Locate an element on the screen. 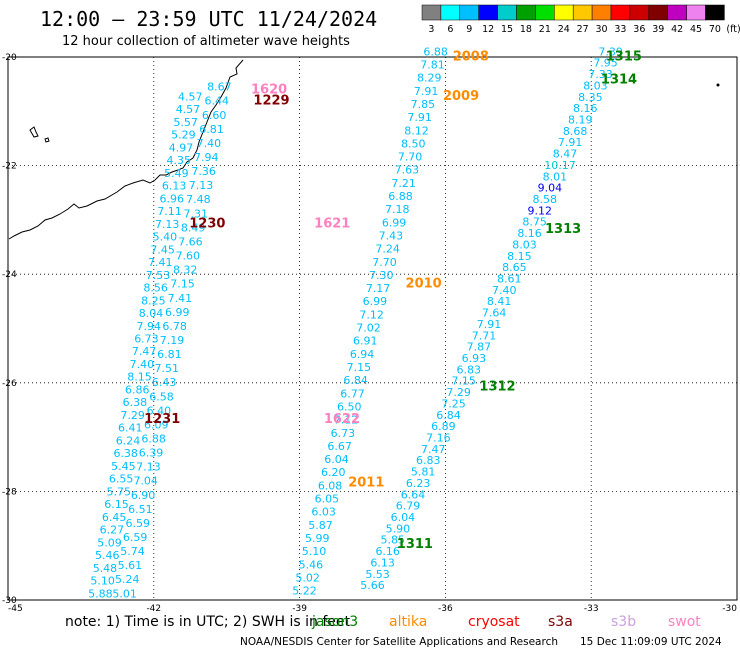 The image size is (740, 650). swh-value: 6.55 is located at coordinates (121, 479).